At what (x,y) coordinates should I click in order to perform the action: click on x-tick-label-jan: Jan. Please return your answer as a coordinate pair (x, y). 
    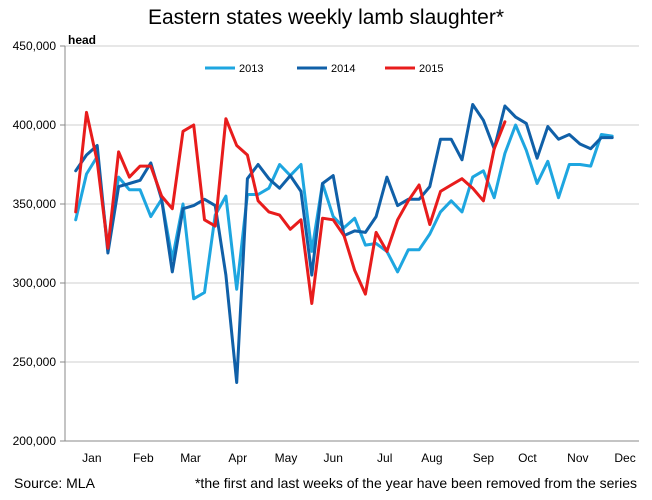
    Looking at the image, I should click on (91, 458).